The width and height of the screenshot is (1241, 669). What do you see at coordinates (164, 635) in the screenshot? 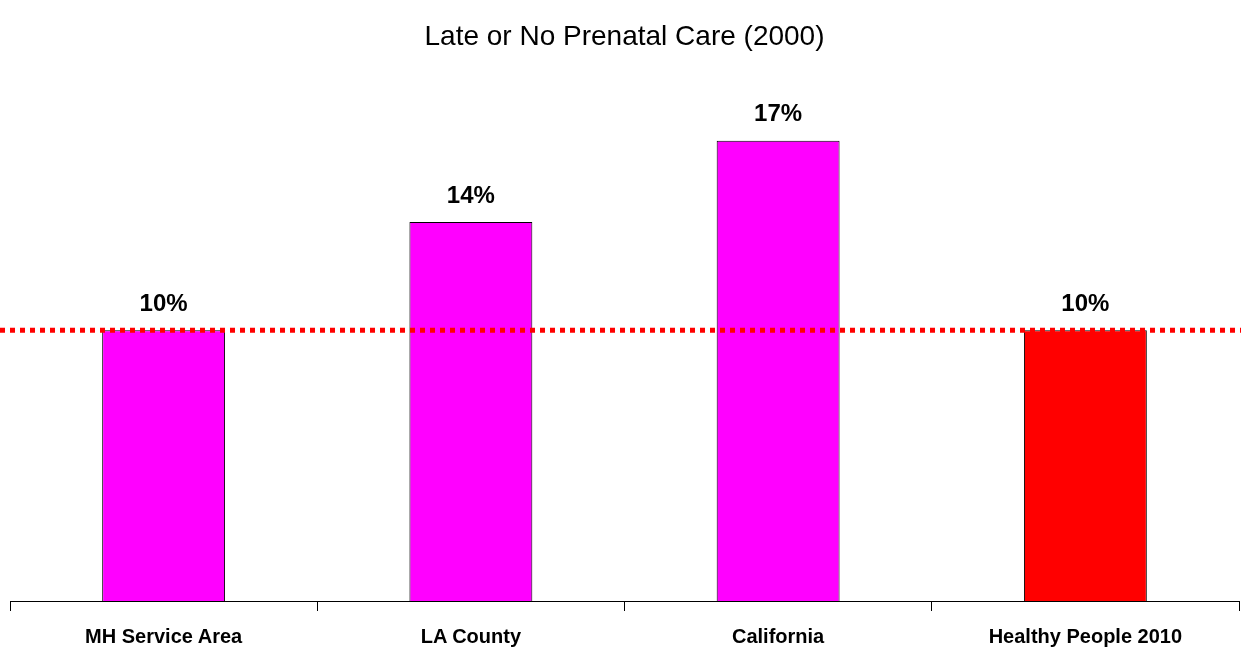
I see `x-tick-label: MH Service Area` at bounding box center [164, 635].